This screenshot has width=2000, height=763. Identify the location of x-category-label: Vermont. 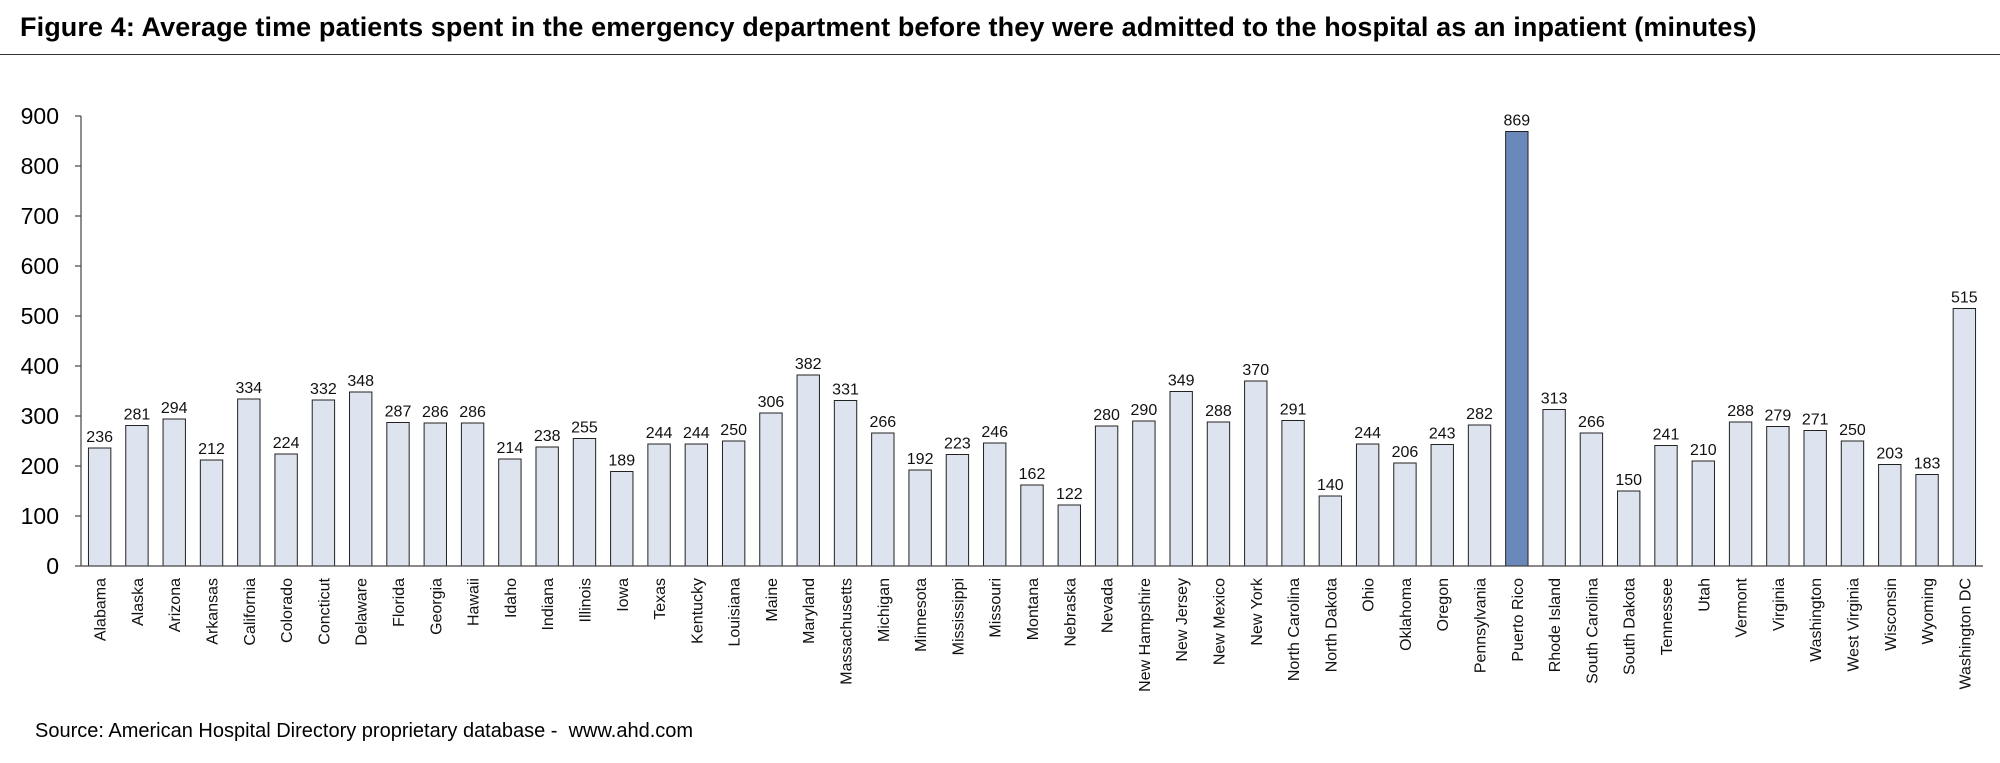
(1742, 607).